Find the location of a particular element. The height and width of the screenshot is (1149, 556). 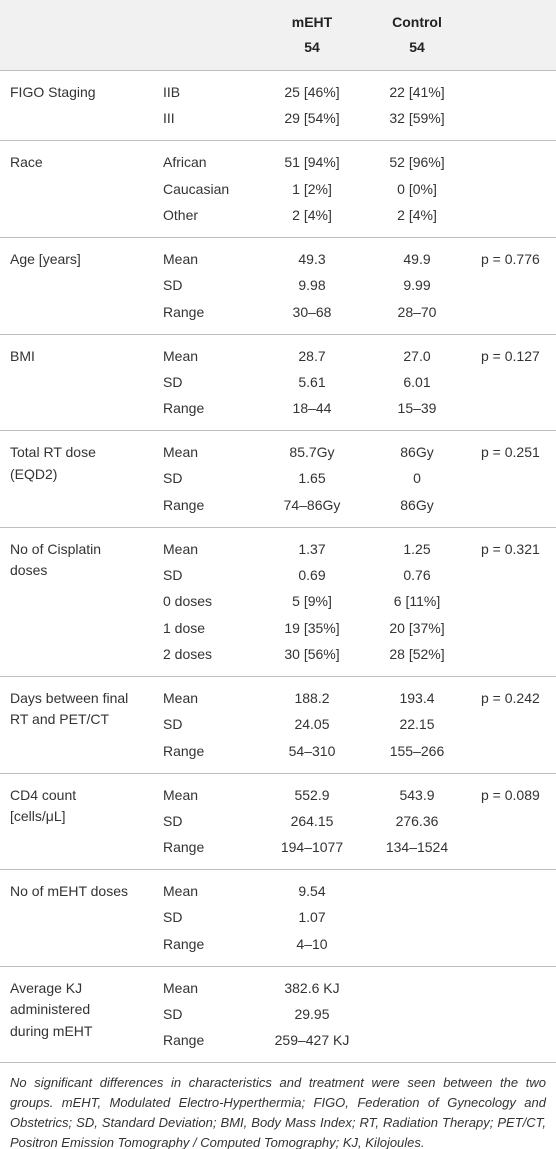

cell: 29.95 is located at coordinates (312, 1014).